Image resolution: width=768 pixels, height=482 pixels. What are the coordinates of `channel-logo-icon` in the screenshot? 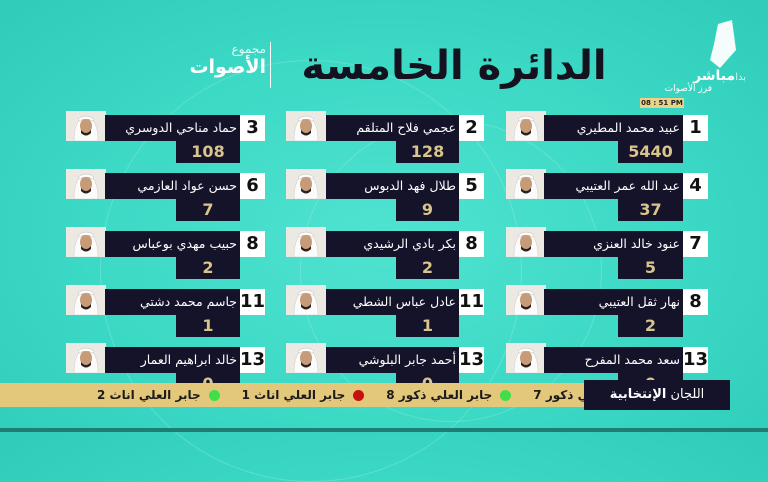 It's located at (723, 44).